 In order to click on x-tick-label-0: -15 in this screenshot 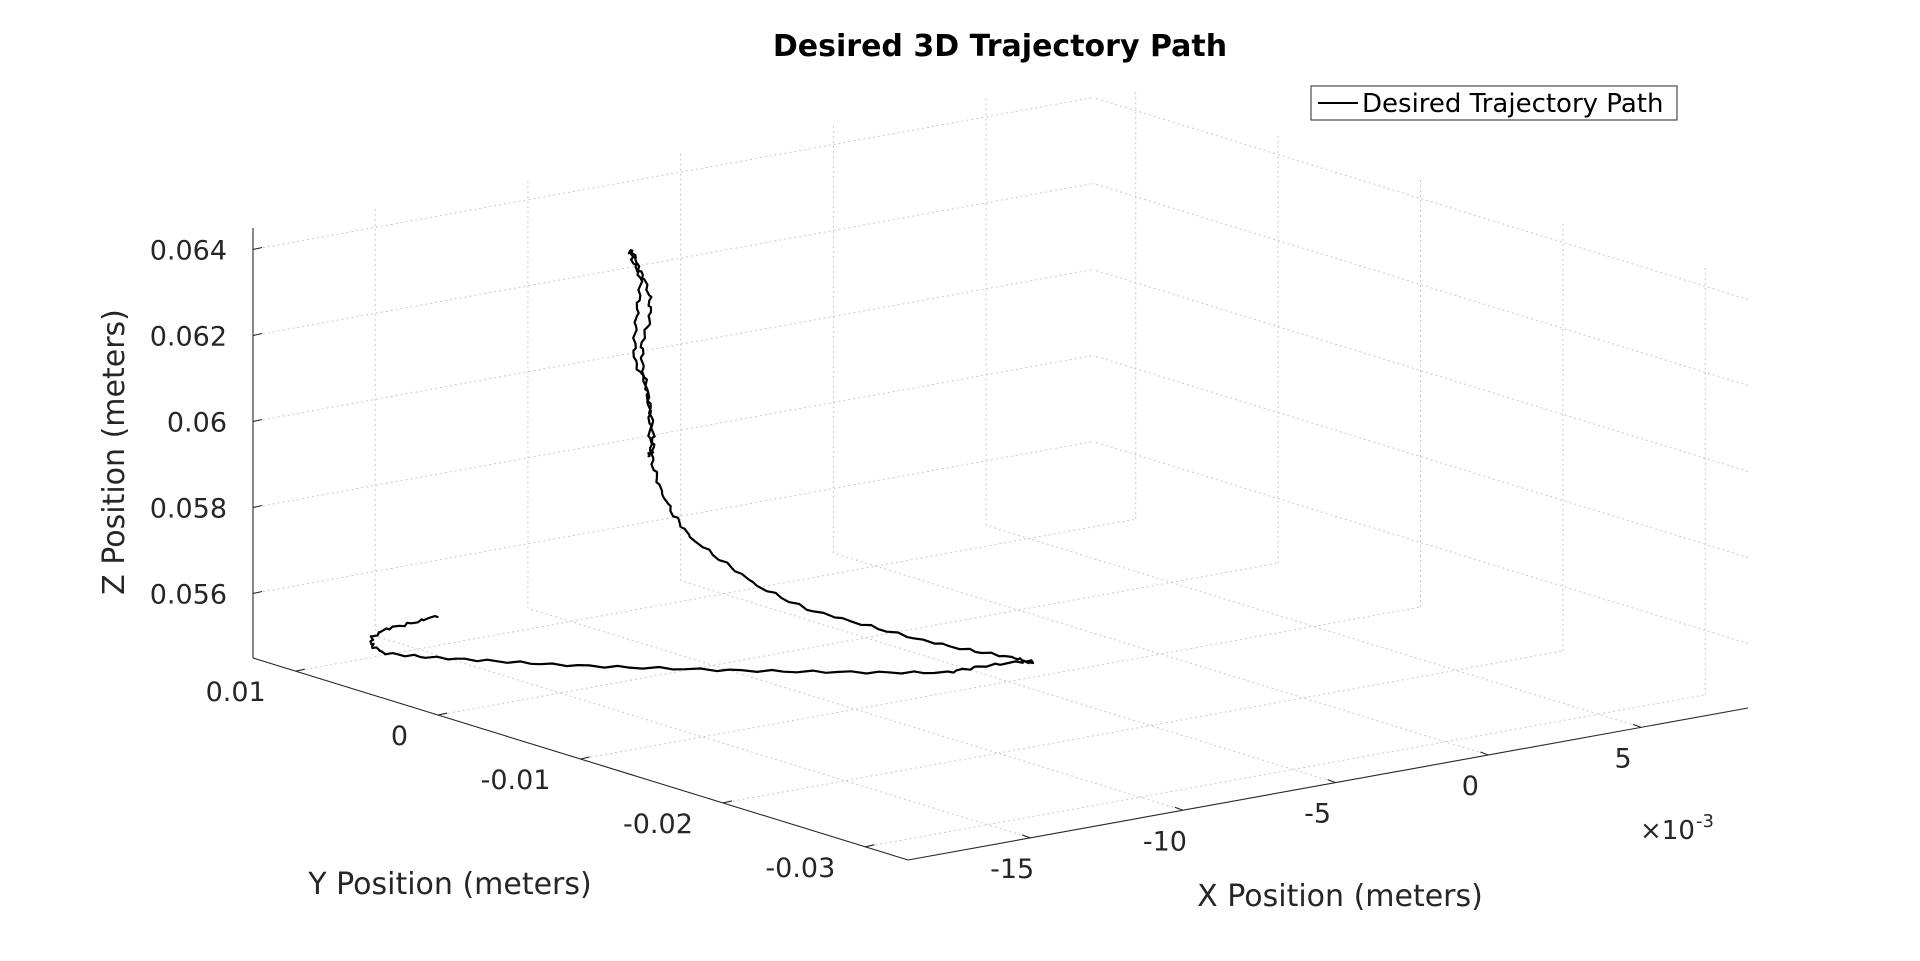, I will do `click(1012, 869)`.